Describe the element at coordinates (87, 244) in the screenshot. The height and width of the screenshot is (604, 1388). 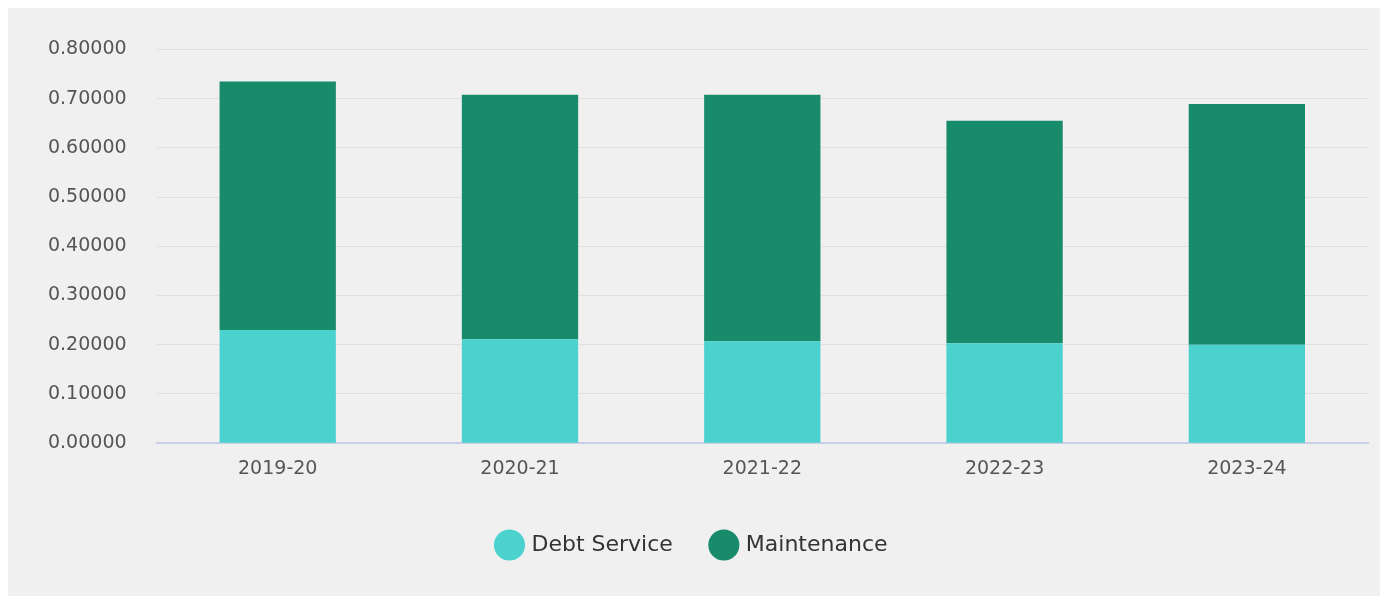
I see `y-tick-label: 0.40000` at that location.